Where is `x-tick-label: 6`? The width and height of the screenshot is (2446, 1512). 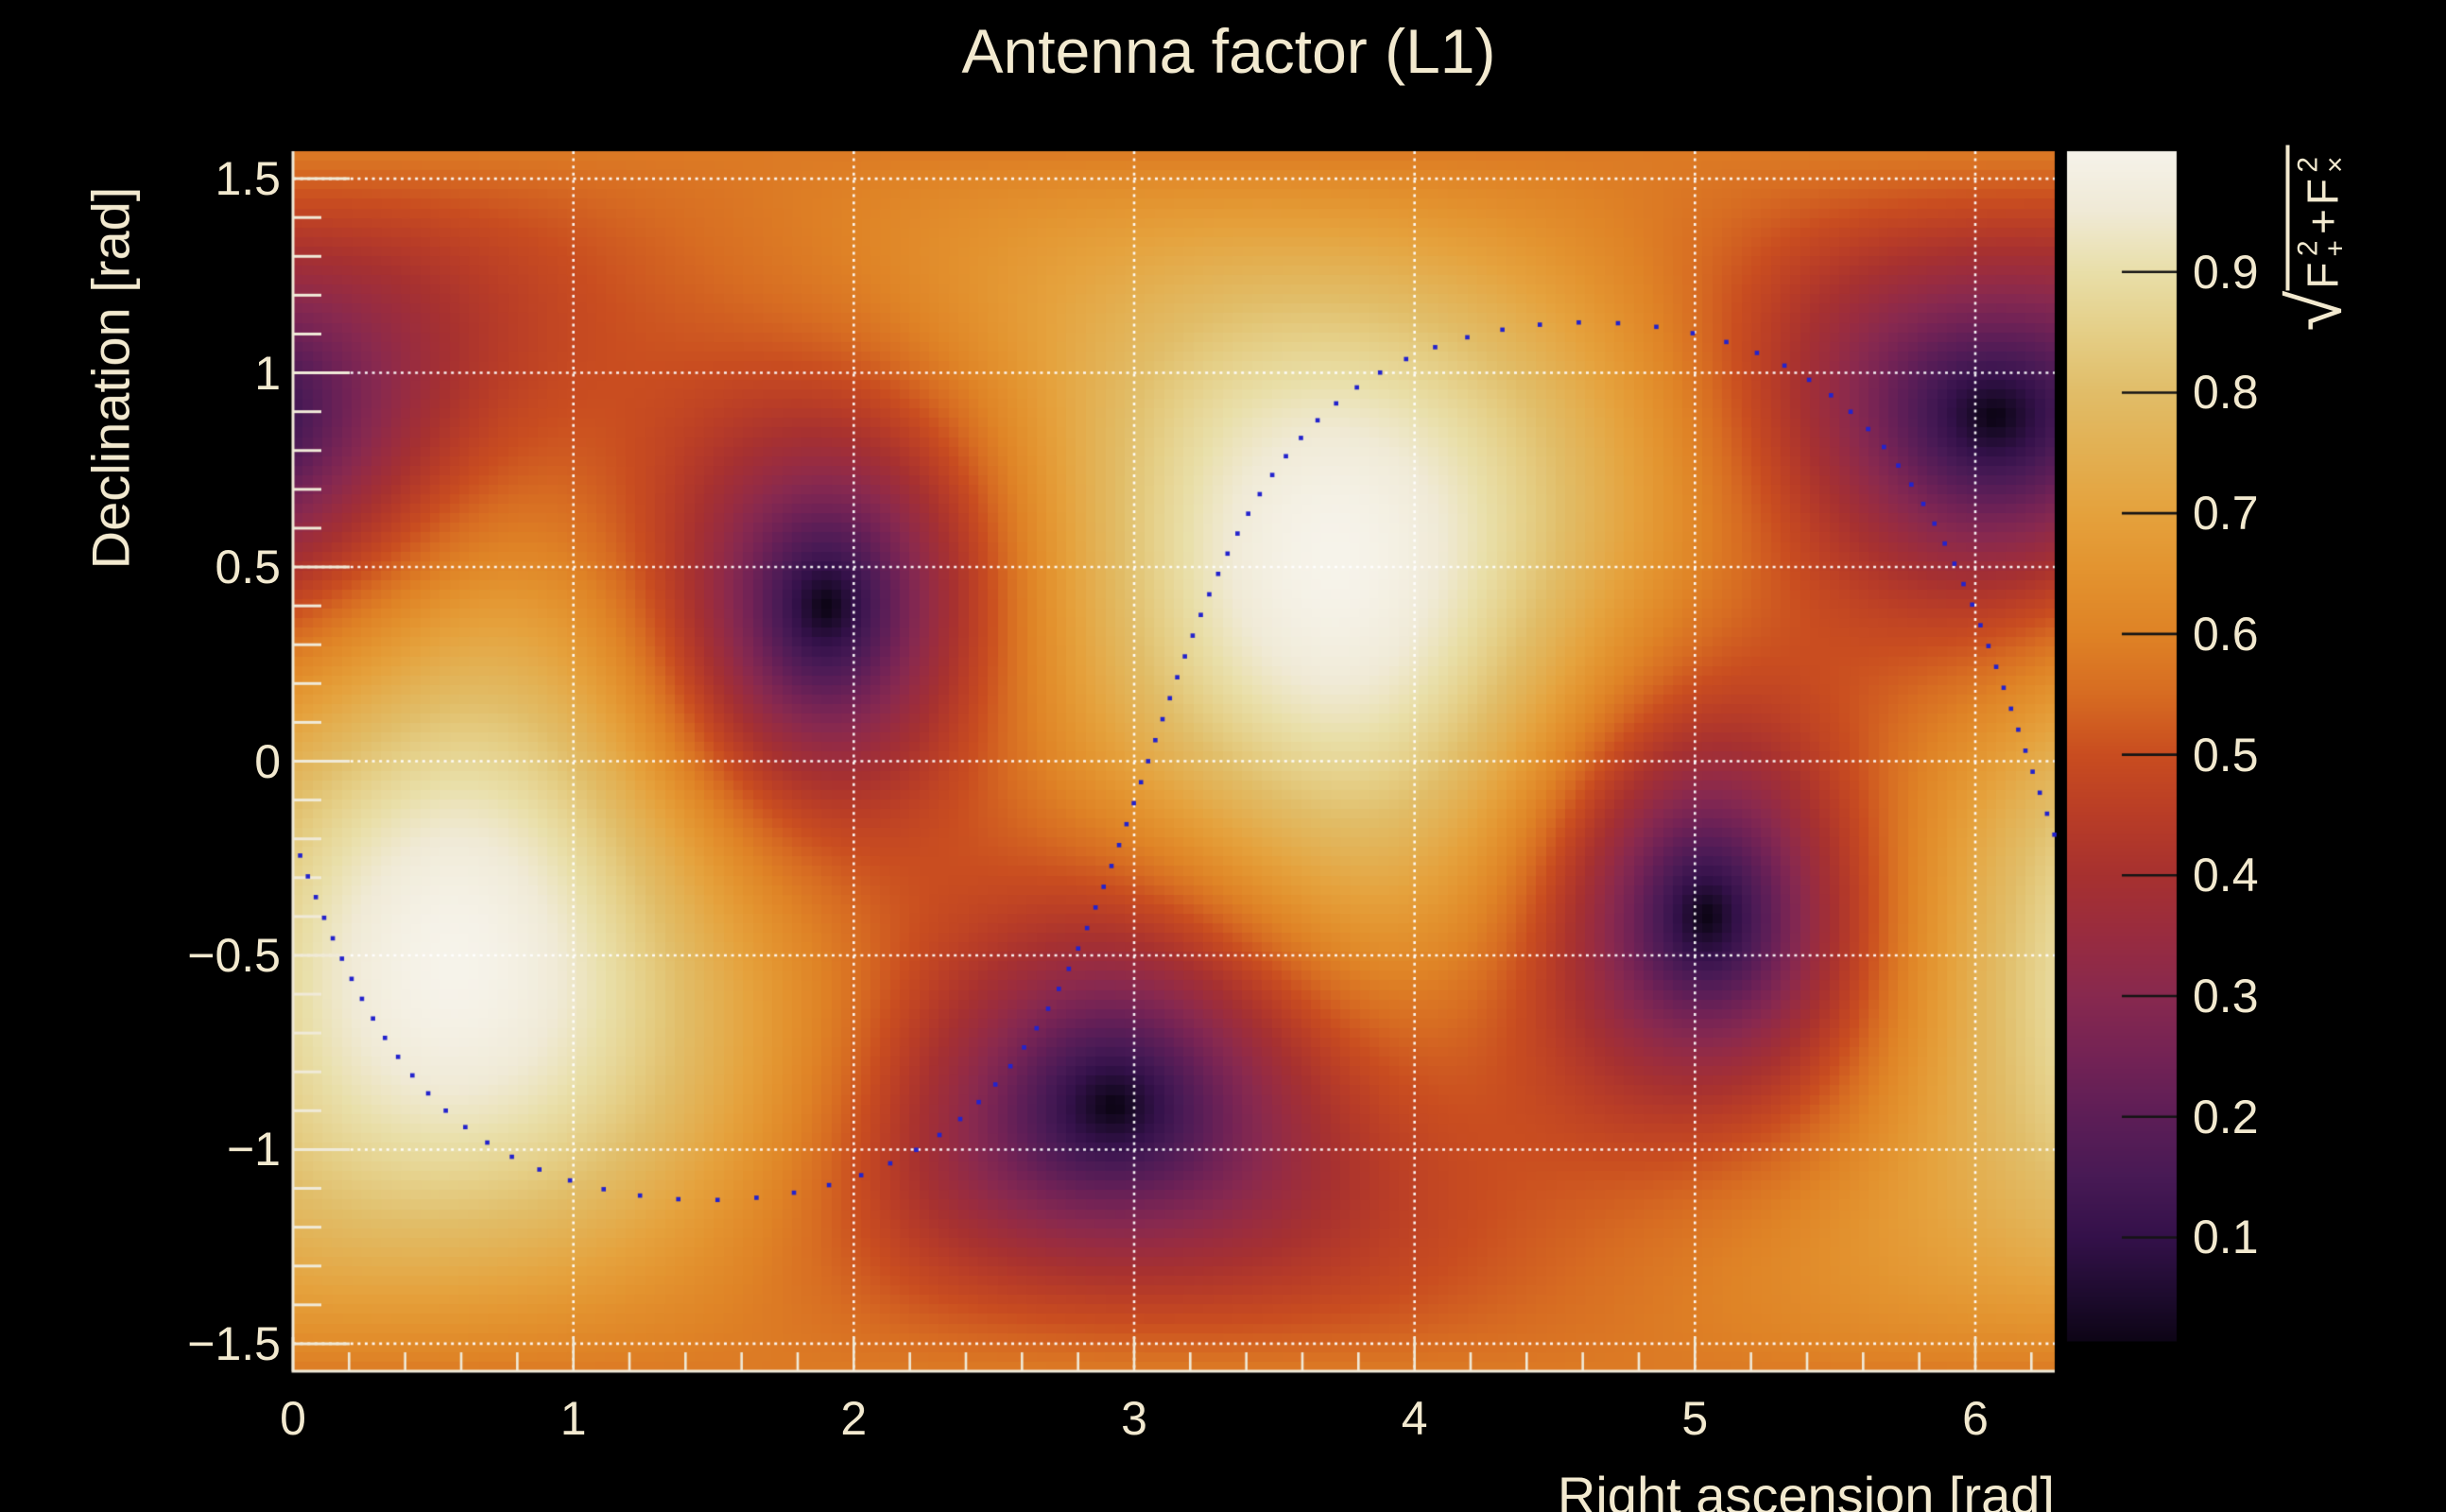
x-tick-label: 6 is located at coordinates (1976, 1418).